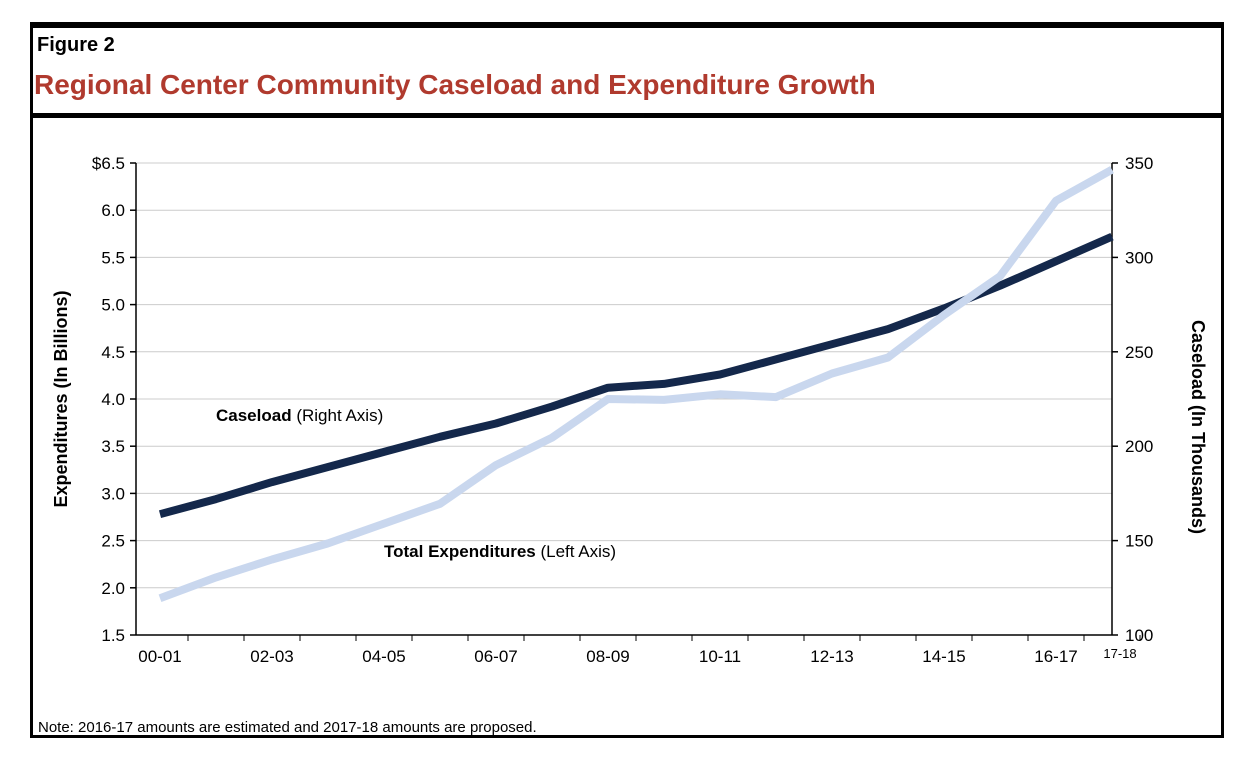 This screenshot has width=1255, height=767. Describe the element at coordinates (271, 656) in the screenshot. I see `x-tick-label: 02-03` at that location.